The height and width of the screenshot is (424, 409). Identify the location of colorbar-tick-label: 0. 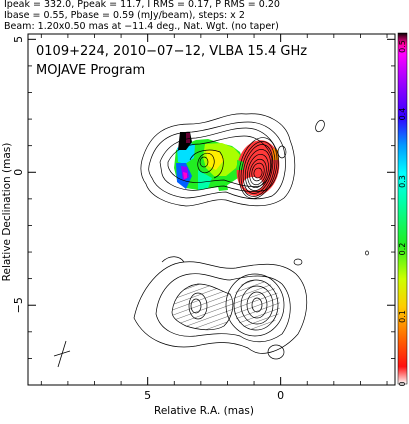
(402, 383).